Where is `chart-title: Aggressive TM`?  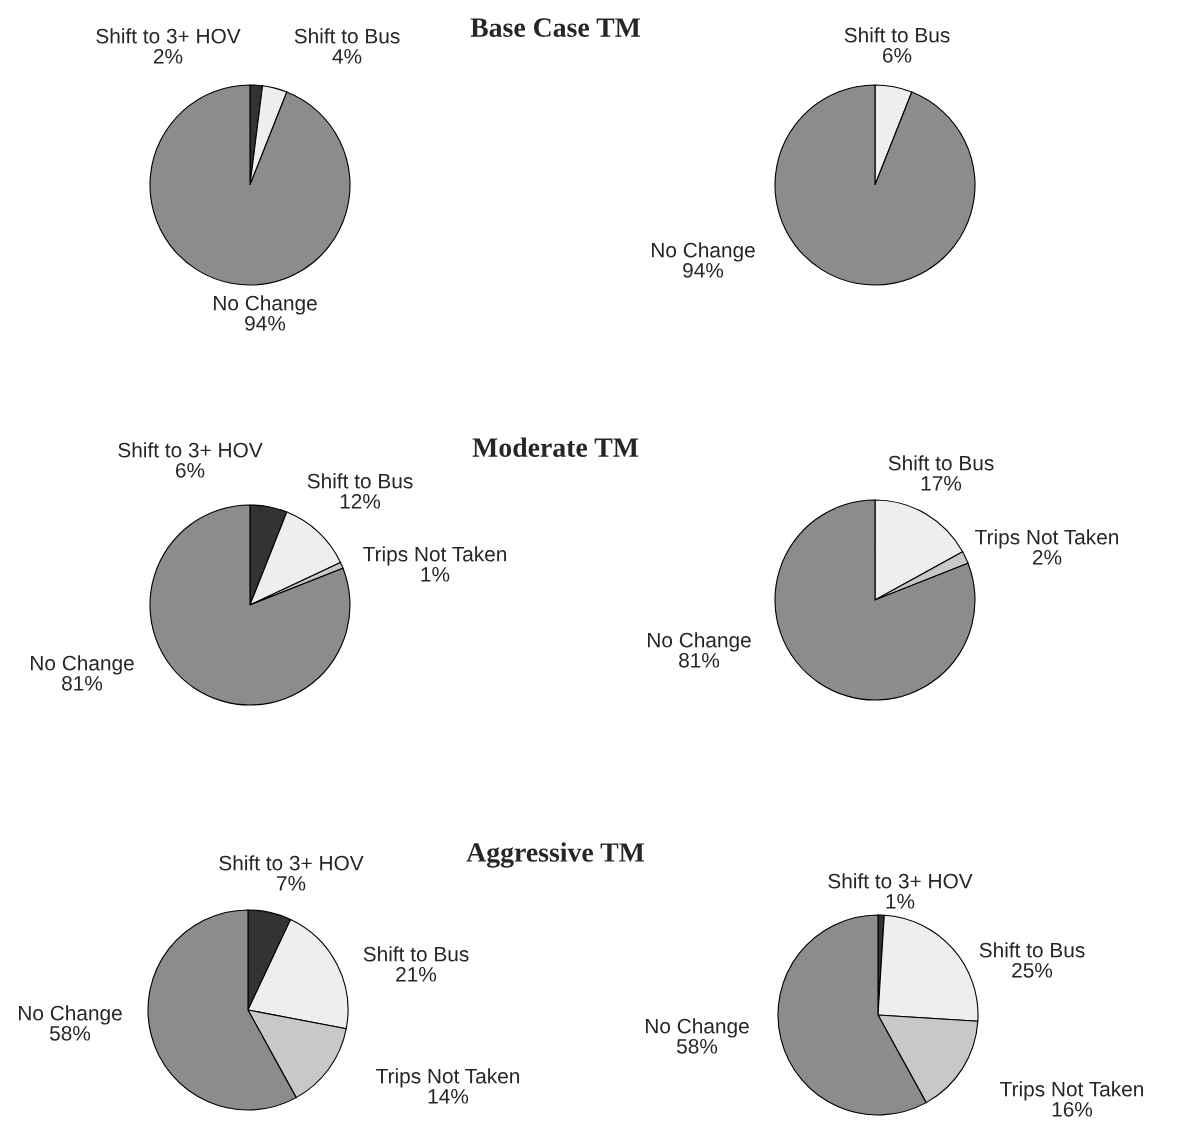
chart-title: Aggressive TM is located at coordinates (555, 855).